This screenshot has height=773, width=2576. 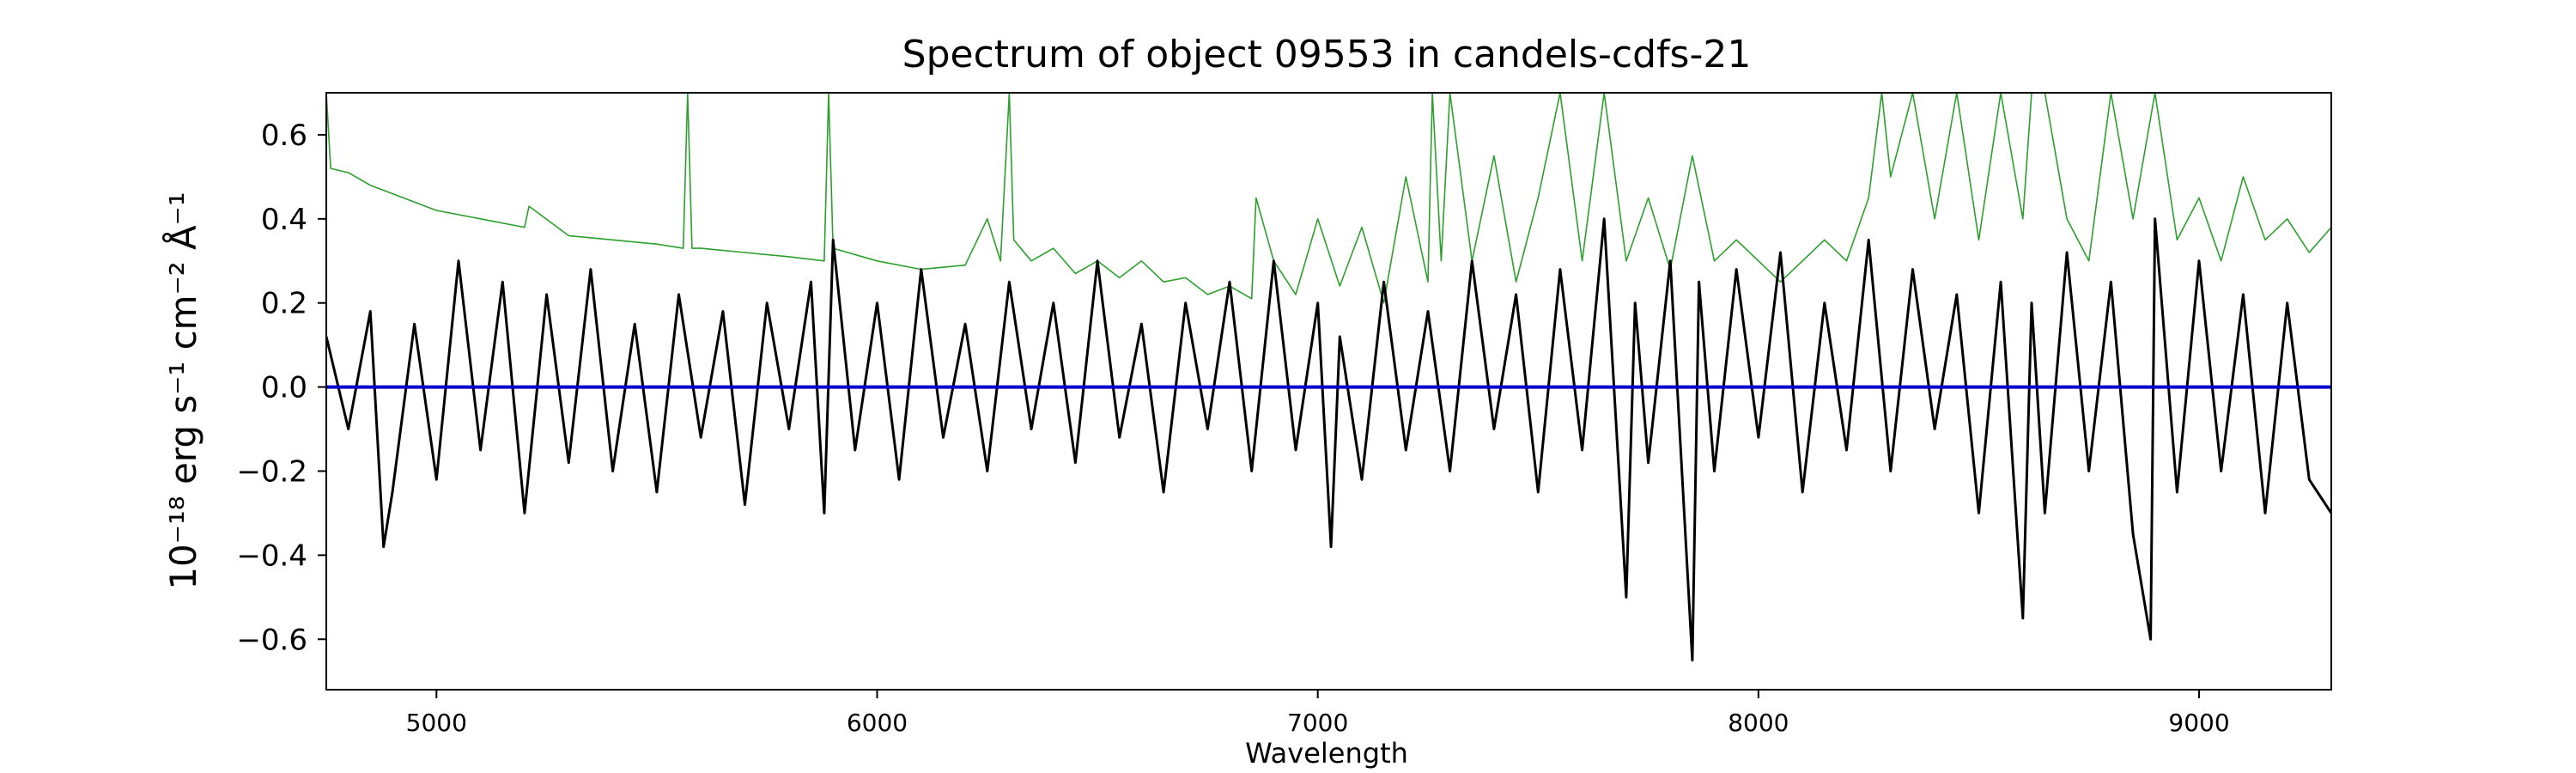 What do you see at coordinates (1317, 723) in the screenshot?
I see `x-tick-label: 7000` at bounding box center [1317, 723].